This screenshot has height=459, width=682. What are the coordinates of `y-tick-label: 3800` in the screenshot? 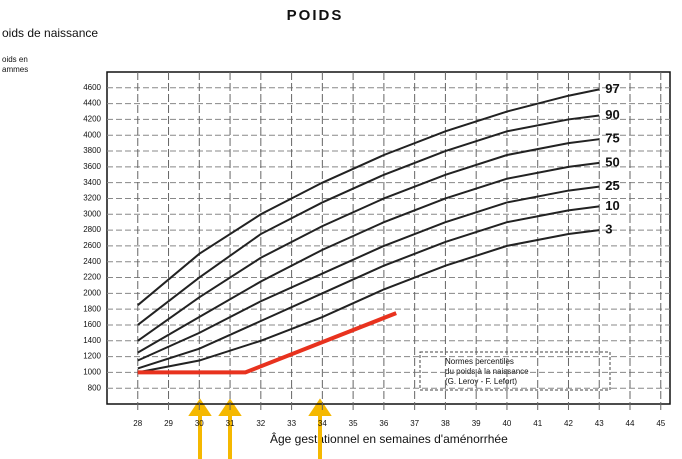 It's located at (92, 150).